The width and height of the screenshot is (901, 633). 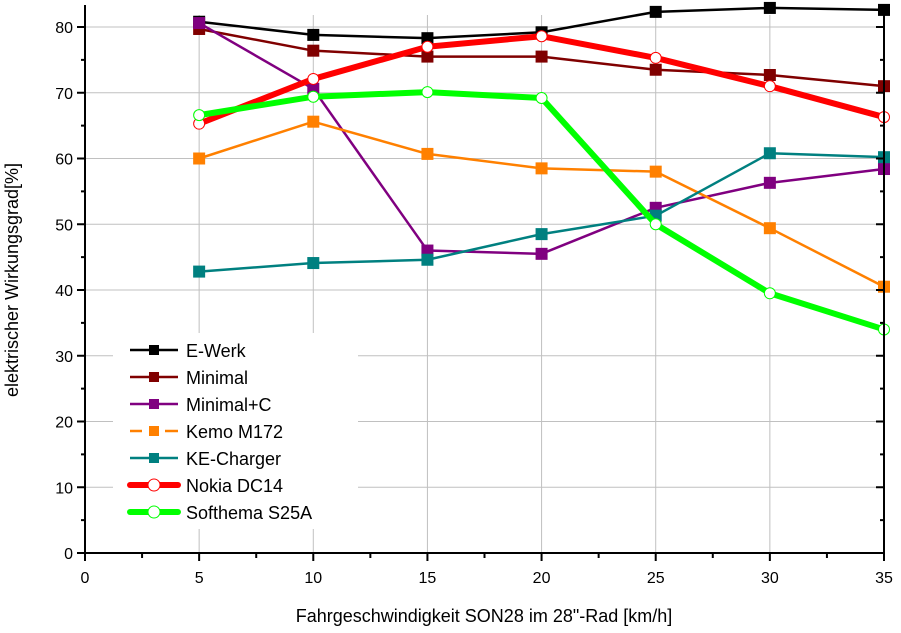 I want to click on legend-item: Nokia DC14, so click(x=205, y=486).